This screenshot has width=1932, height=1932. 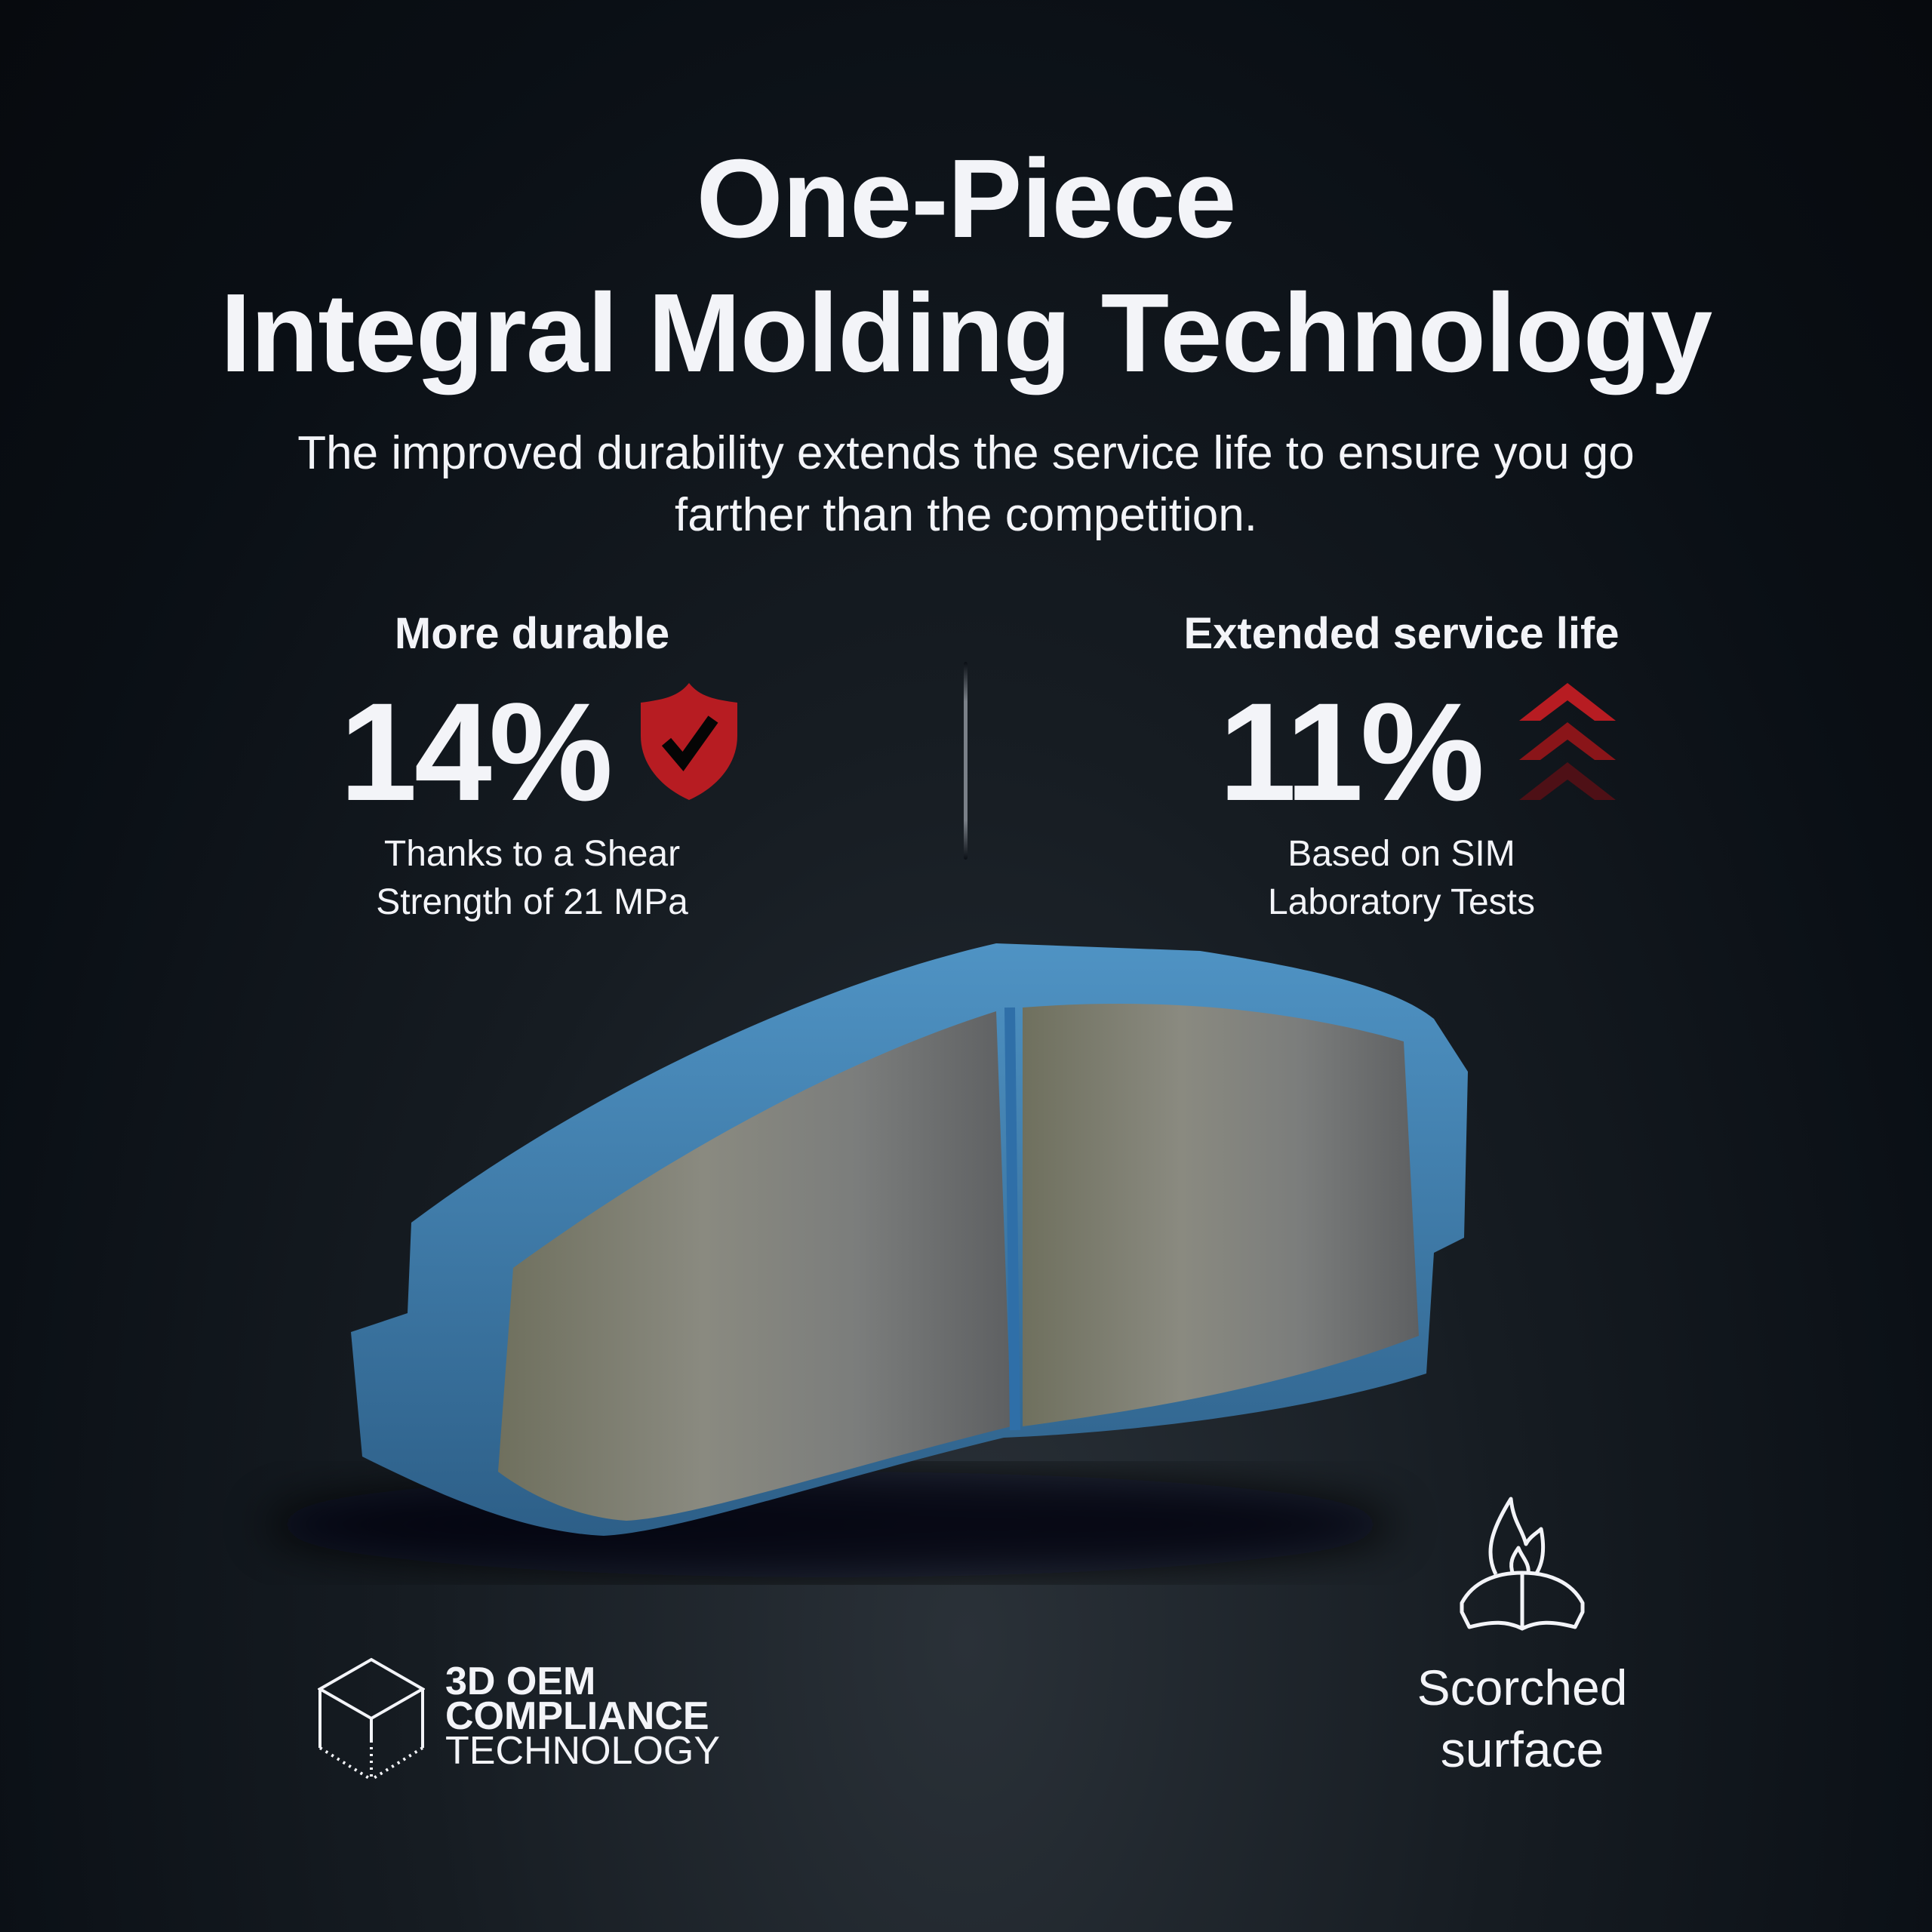 I want to click on feature-line-1: Scorched, so click(x=1522, y=1687).